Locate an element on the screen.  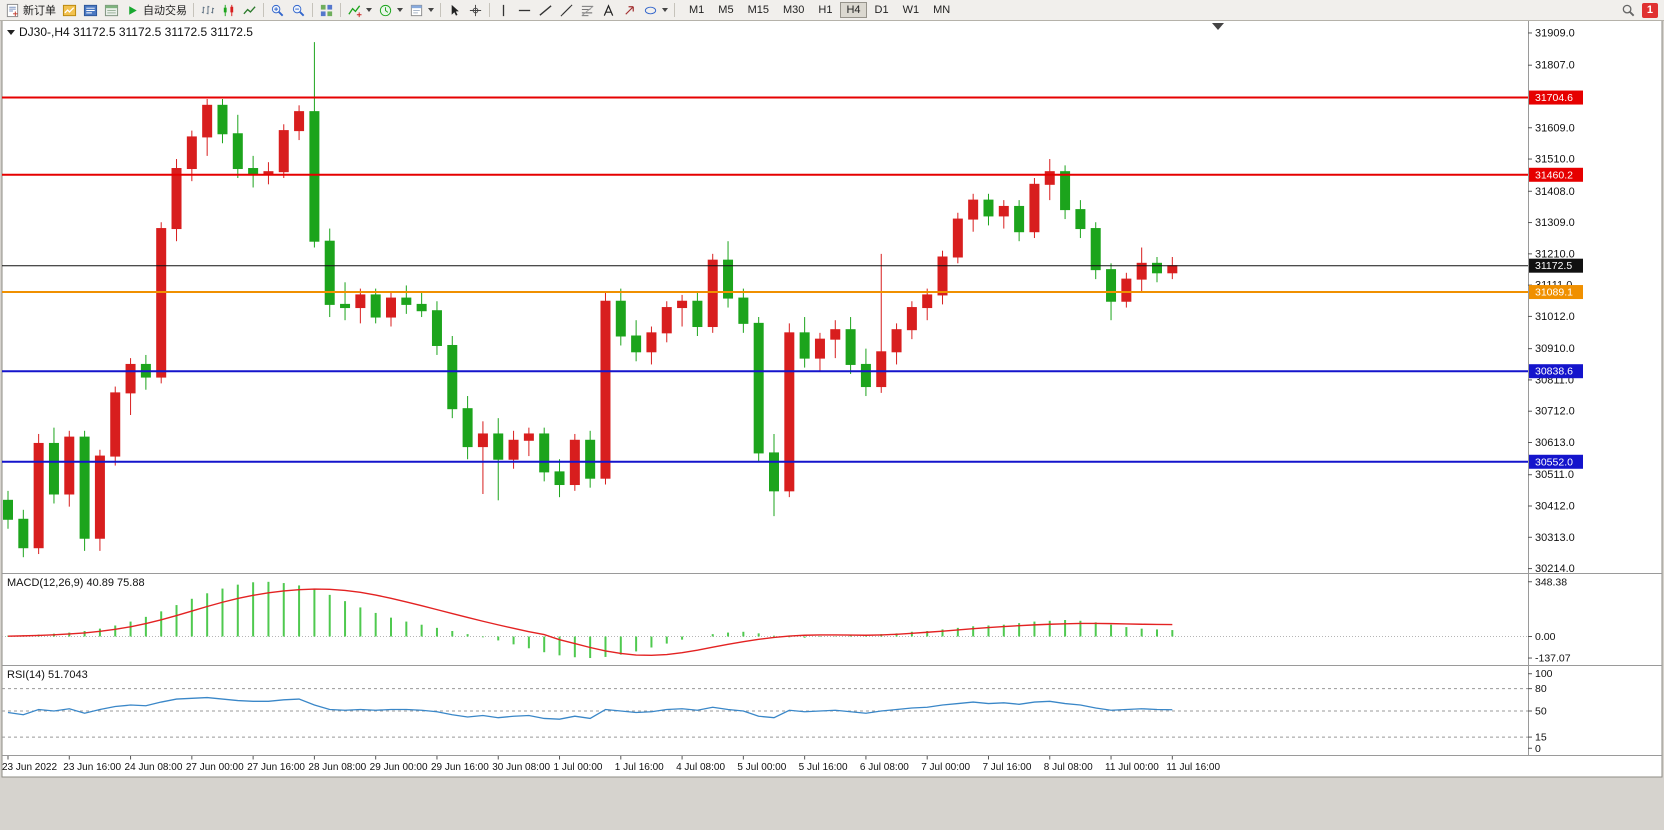
vertical-line-tool-button is located at coordinates (503, 10).